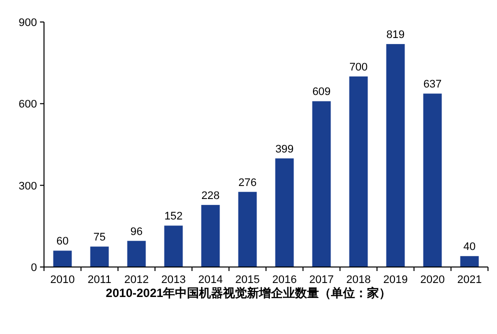  I want to click on data-label: 700, so click(358, 67).